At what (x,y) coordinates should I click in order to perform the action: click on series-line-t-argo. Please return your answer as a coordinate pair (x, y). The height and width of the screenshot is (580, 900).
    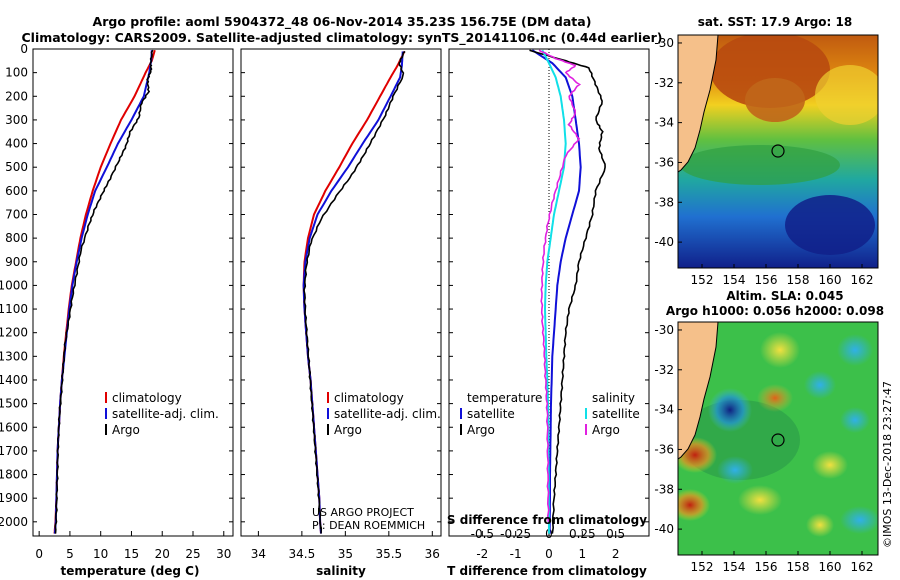
    Looking at the image, I should click on (567, 291).